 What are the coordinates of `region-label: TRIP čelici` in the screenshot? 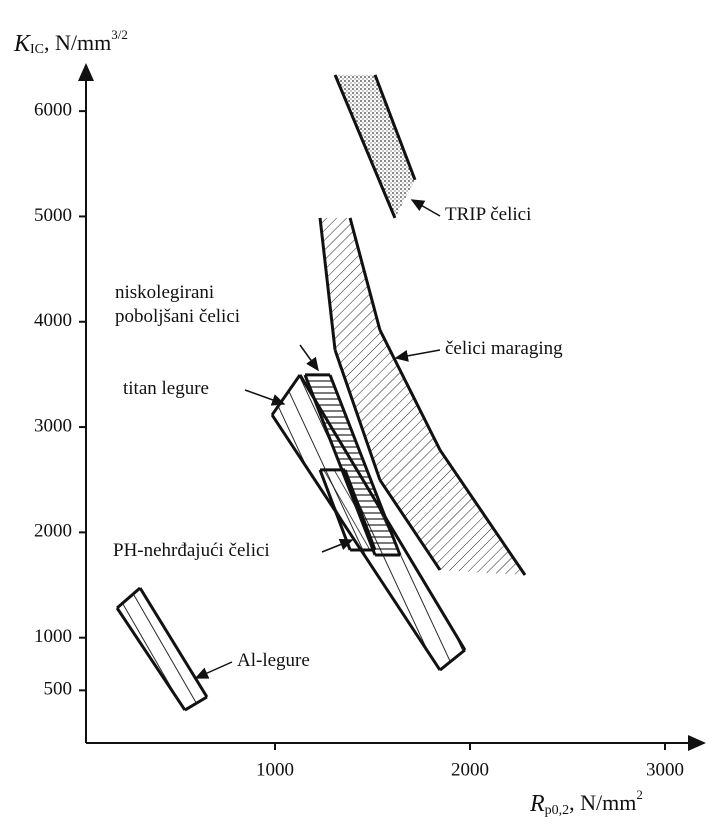 It's located at (488, 214).